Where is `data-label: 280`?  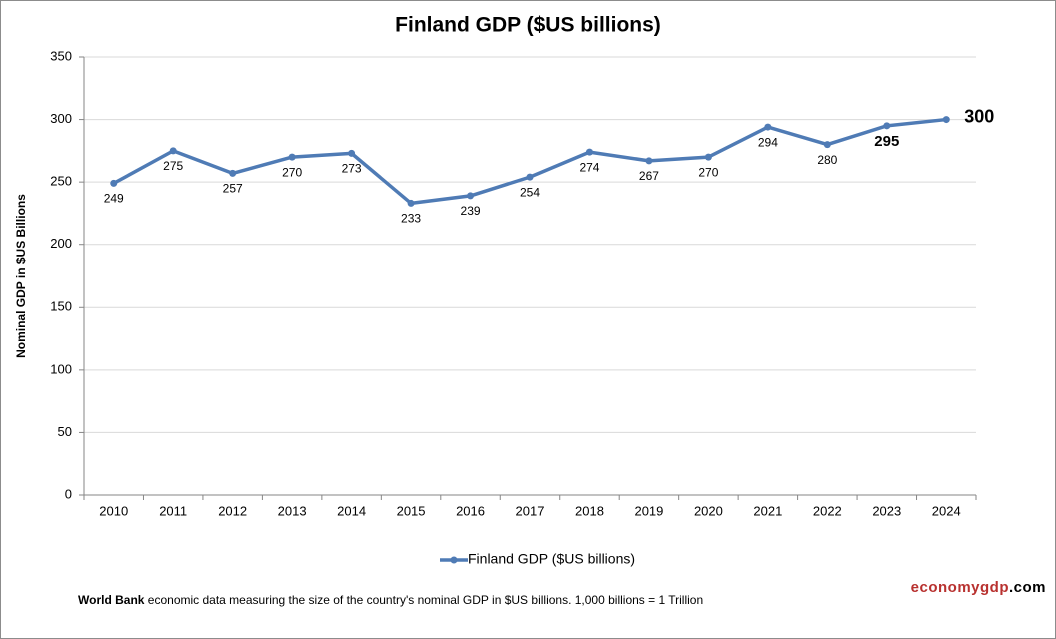 data-label: 280 is located at coordinates (827, 160).